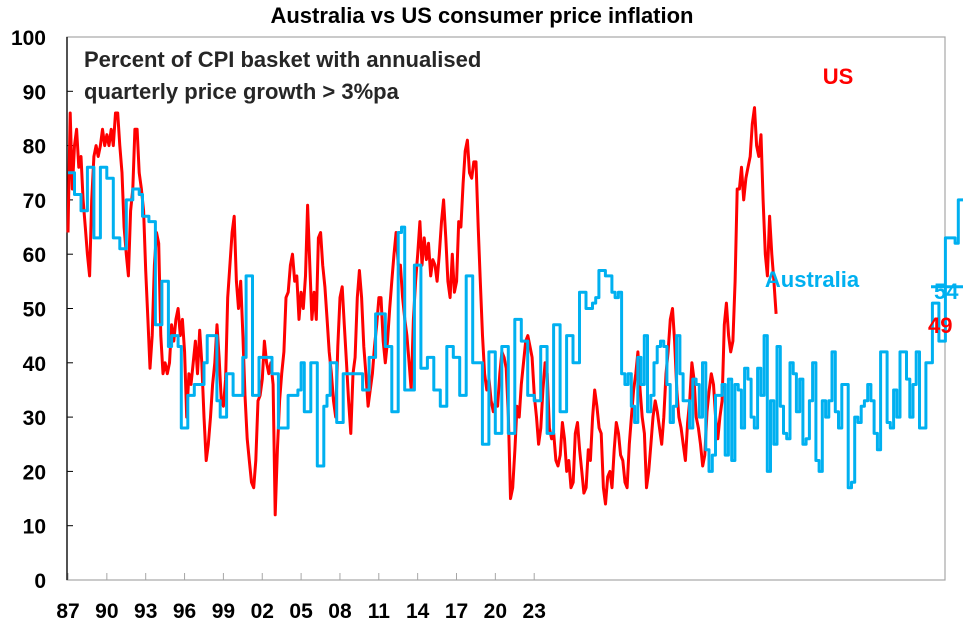  What do you see at coordinates (534, 611) in the screenshot?
I see `x-tick-label: 23` at bounding box center [534, 611].